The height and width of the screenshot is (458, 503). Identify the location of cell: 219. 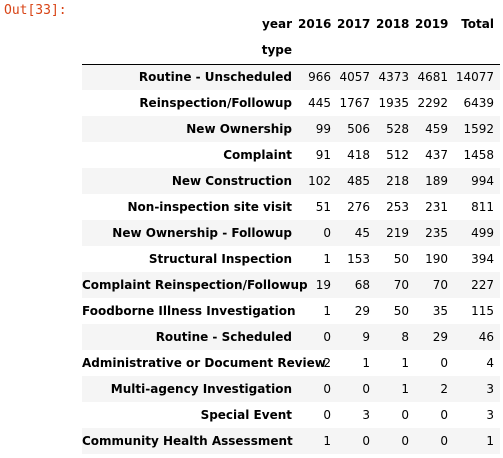
(397, 233).